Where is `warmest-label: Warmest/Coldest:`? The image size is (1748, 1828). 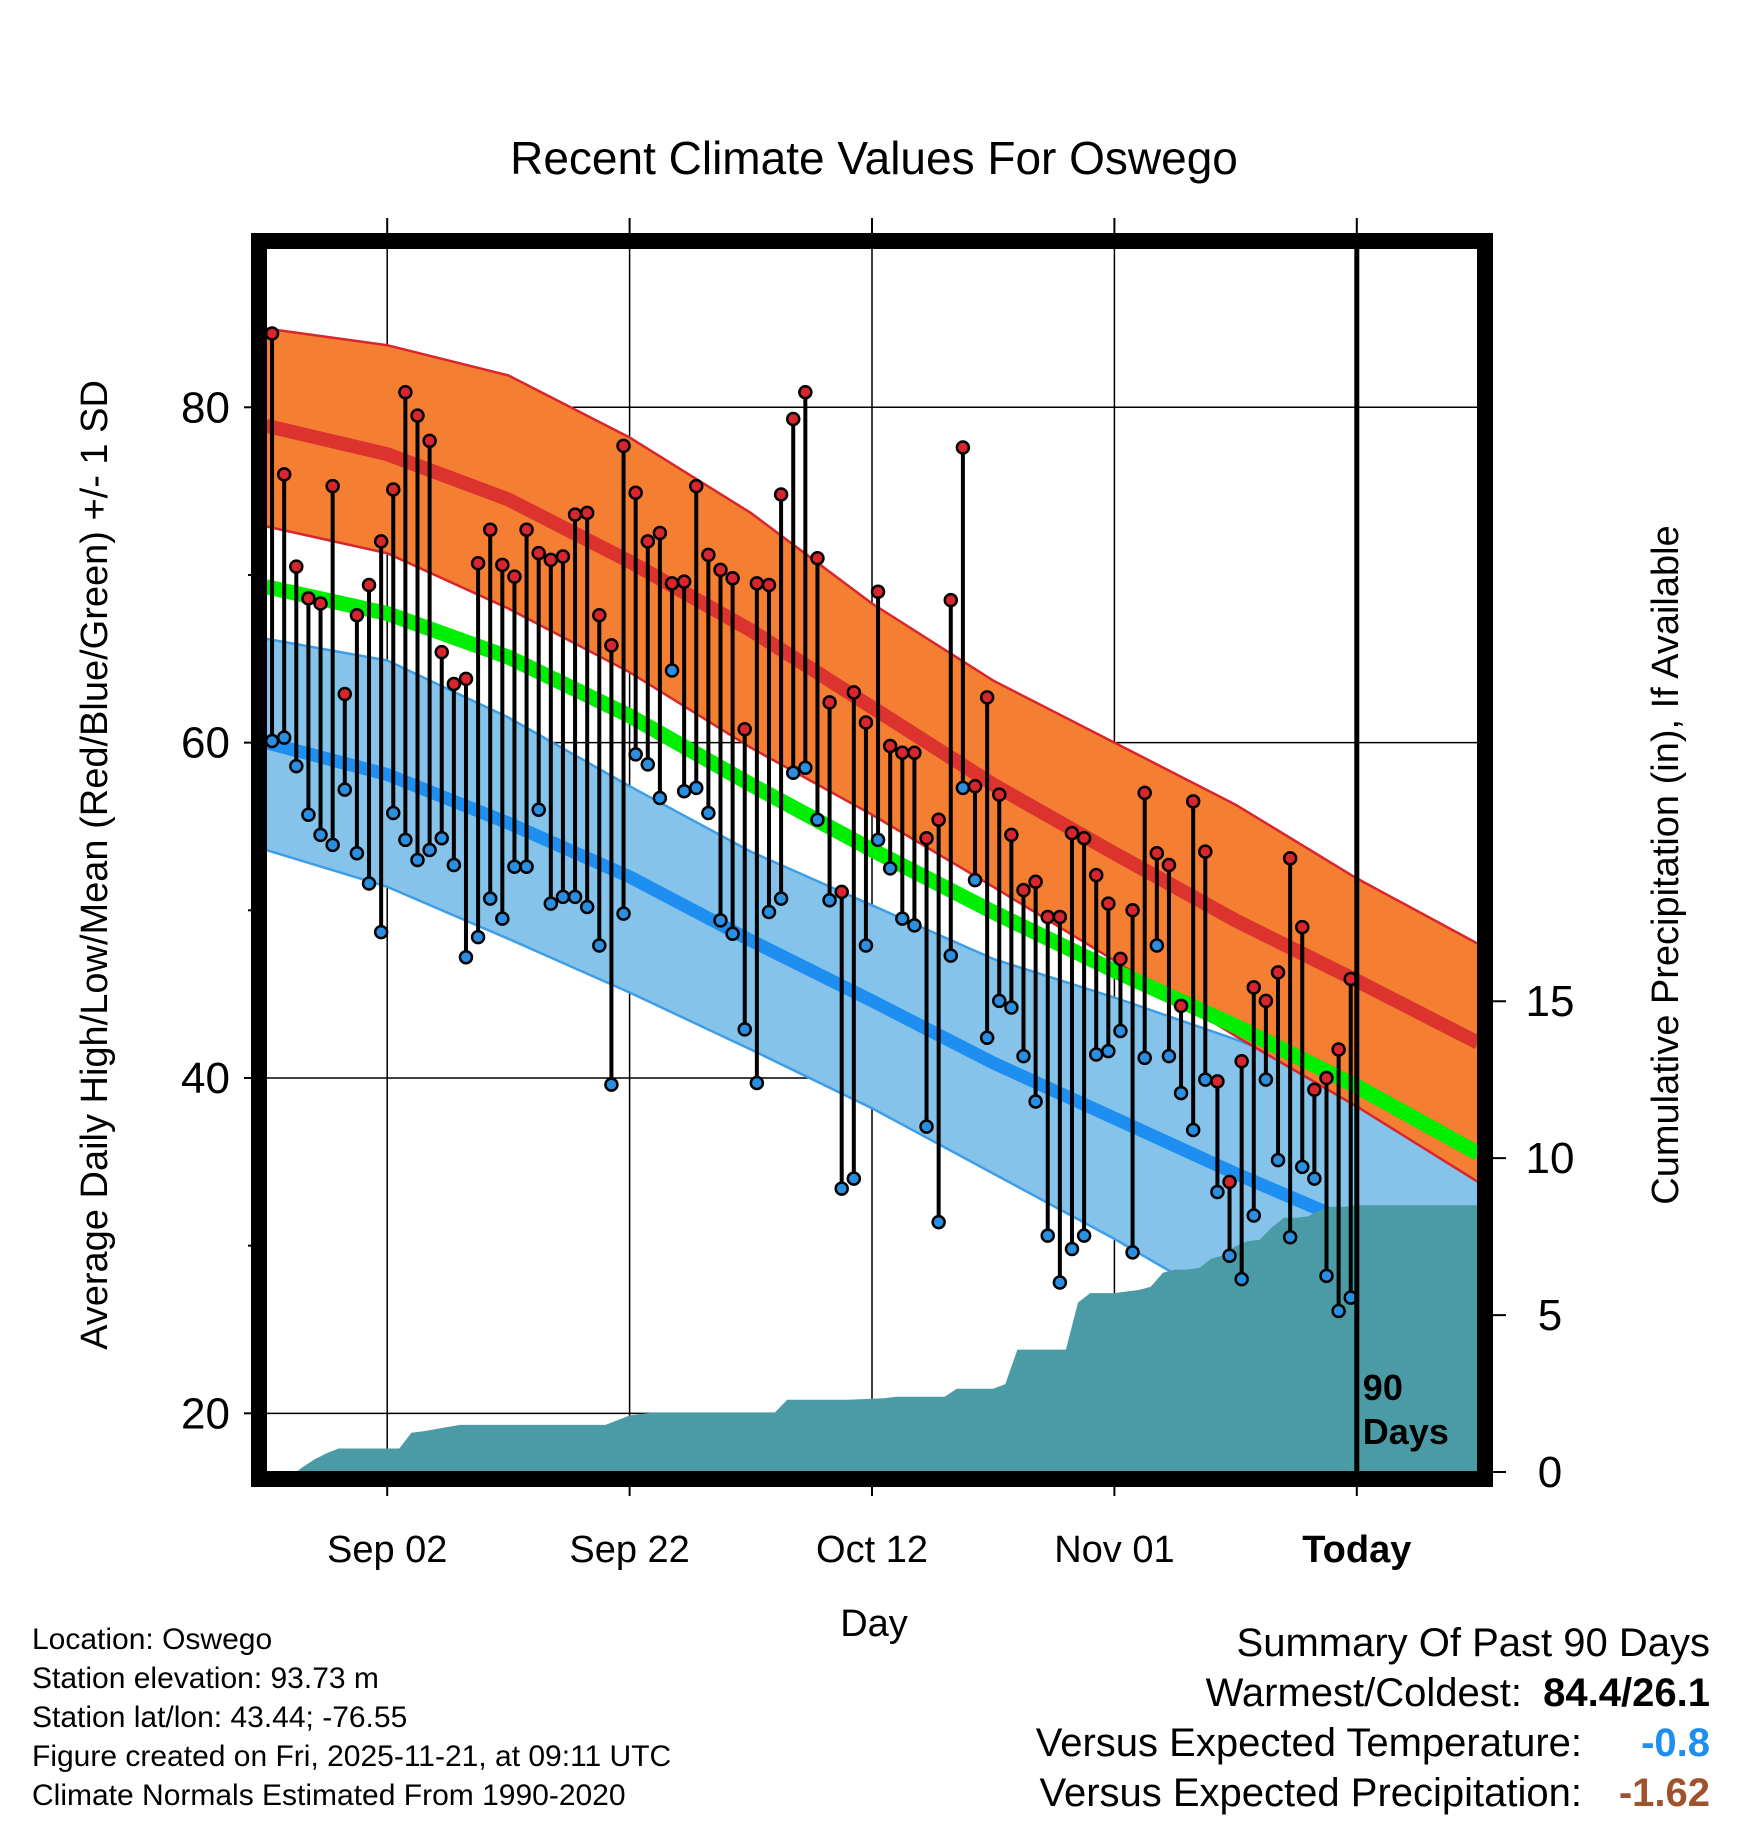 warmest-label: Warmest/Coldest: is located at coordinates (1363, 1693).